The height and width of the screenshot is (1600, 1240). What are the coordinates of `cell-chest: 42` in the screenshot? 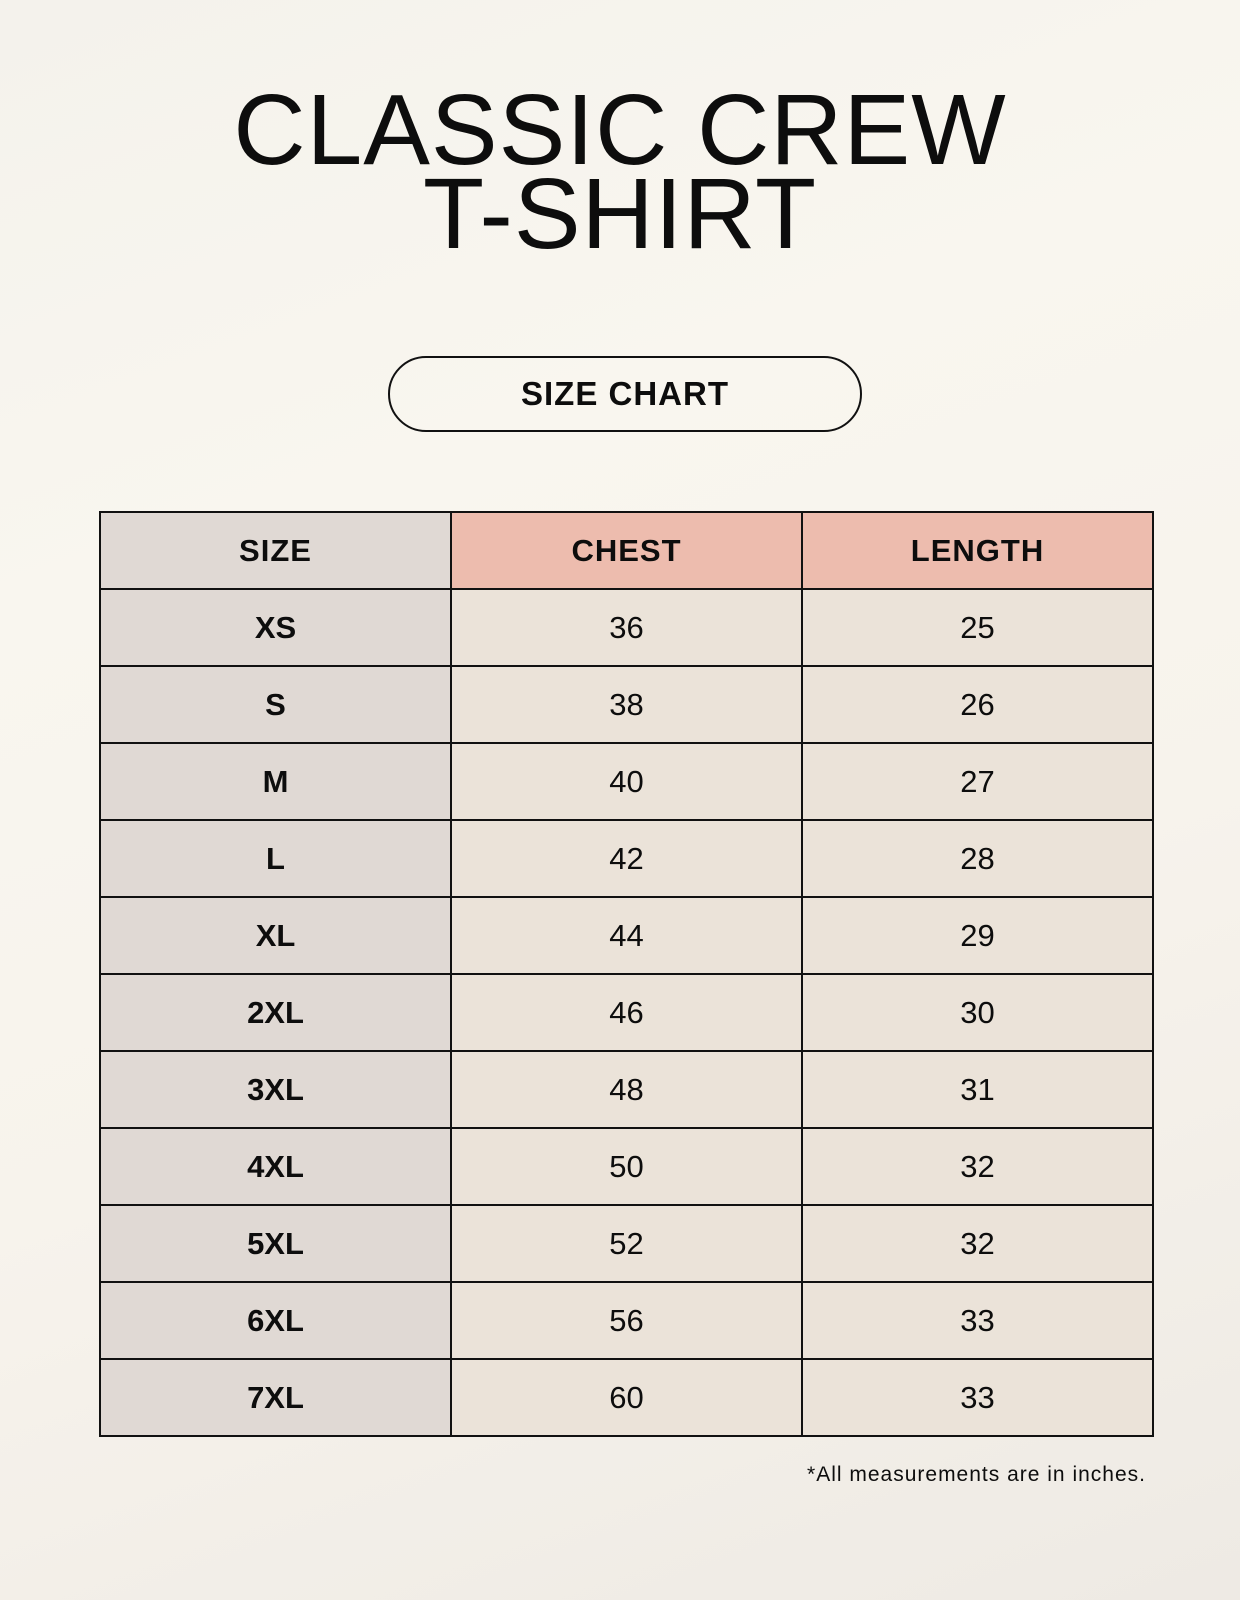 It's located at (626, 858).